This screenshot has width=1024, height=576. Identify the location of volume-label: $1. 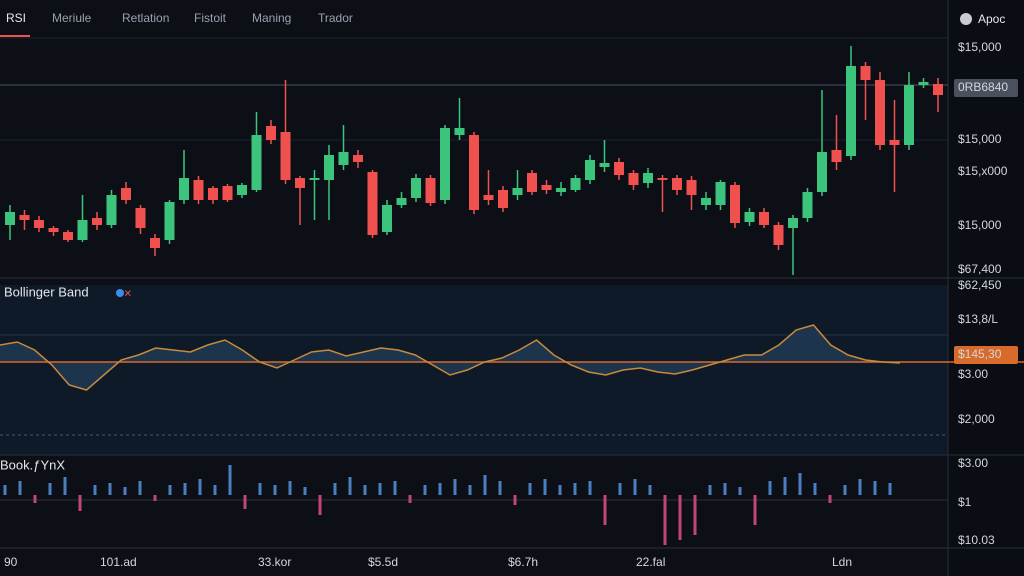
(965, 502).